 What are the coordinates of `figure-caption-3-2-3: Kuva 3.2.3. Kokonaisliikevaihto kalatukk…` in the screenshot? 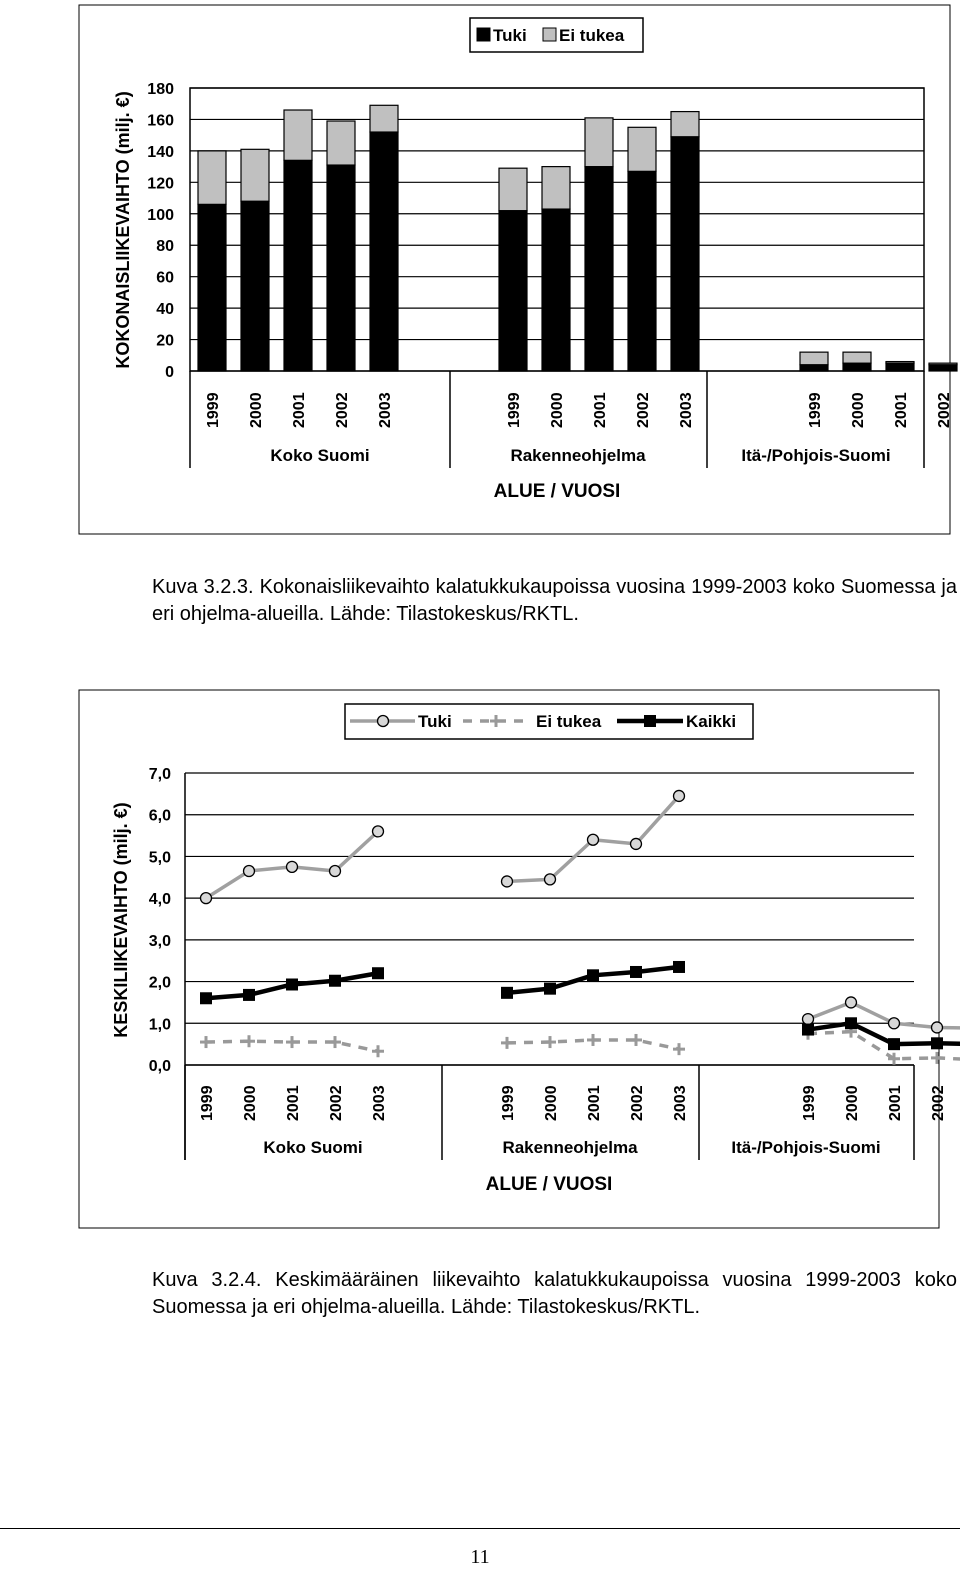 It's located at (554, 600).